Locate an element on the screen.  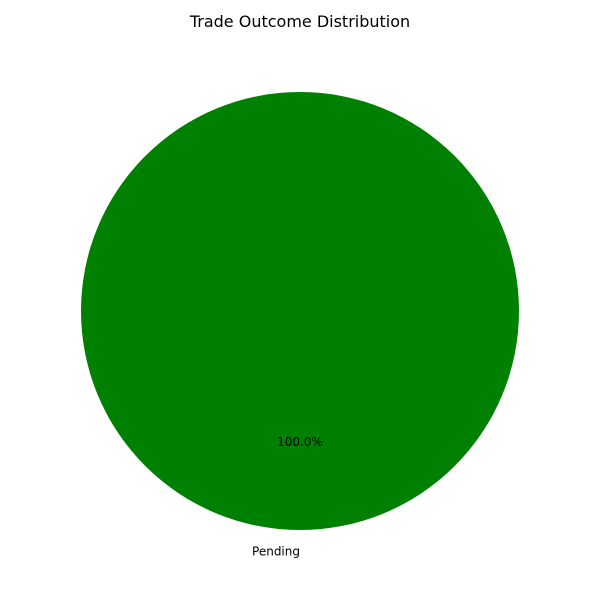
pie-labels: 100.0% Pending is located at coordinates (287, 497).